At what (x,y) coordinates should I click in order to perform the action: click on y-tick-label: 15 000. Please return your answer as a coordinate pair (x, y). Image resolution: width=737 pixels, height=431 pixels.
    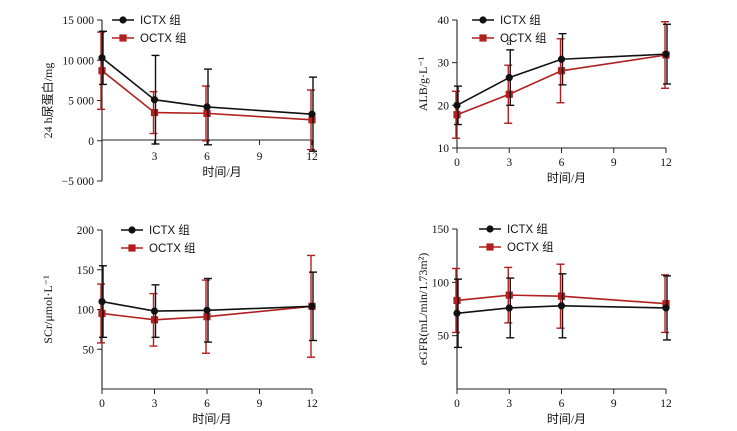
    Looking at the image, I should click on (78, 21).